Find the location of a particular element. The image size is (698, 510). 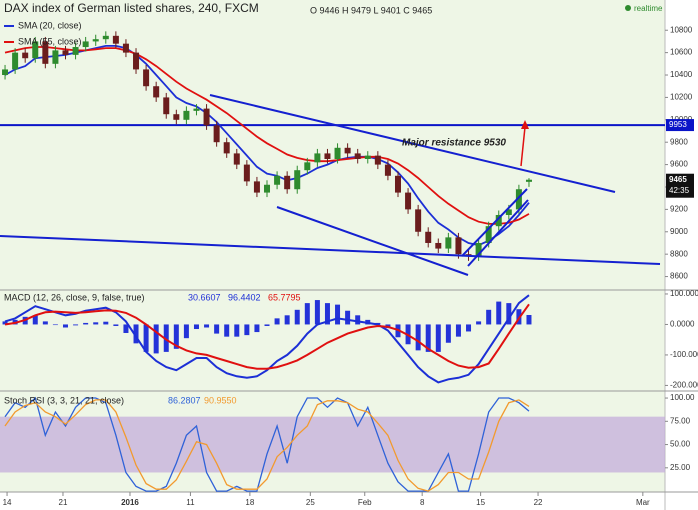

x-tick-label: Feb is located at coordinates (365, 502).